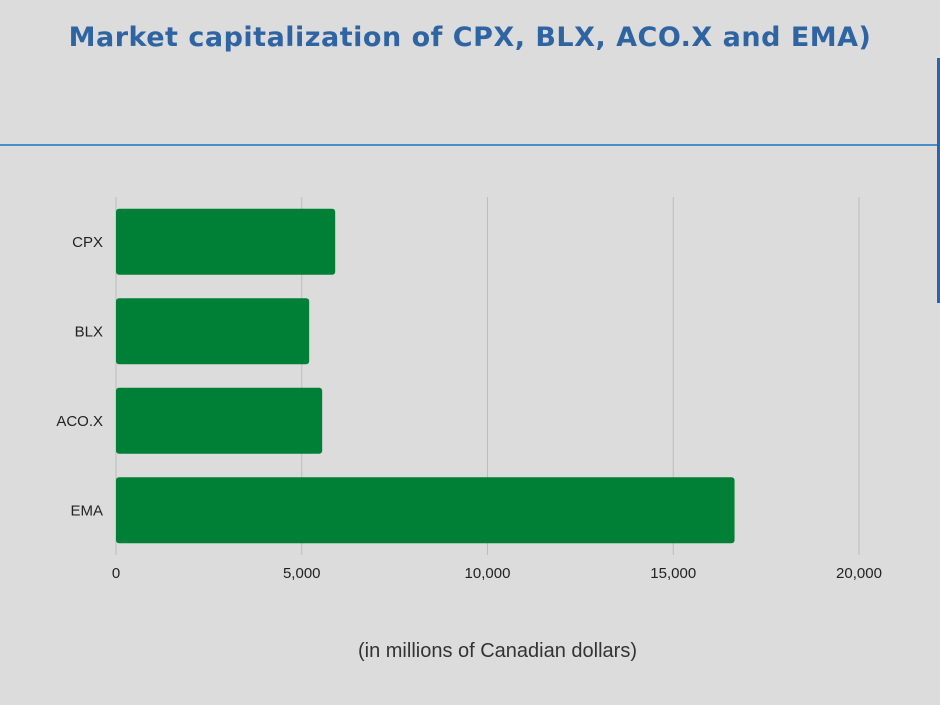 This screenshot has width=940, height=705. I want to click on x-tick-label: 20,000, so click(859, 573).